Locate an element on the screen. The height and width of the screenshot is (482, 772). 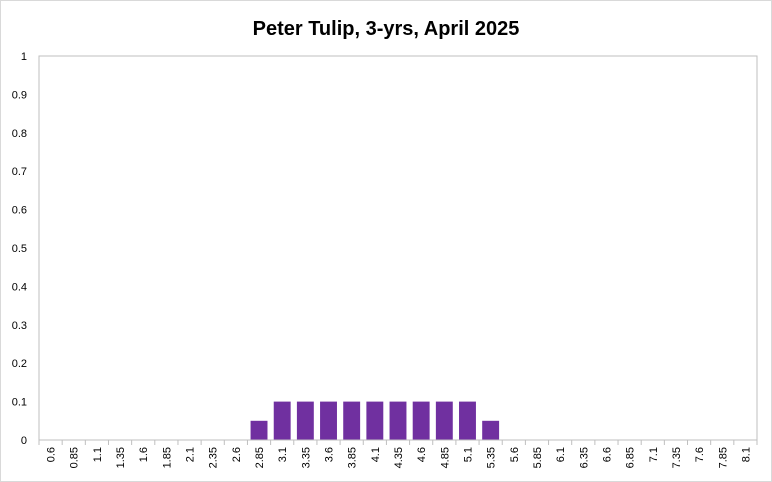
x-tick-label: 5.35 is located at coordinates (492, 457).